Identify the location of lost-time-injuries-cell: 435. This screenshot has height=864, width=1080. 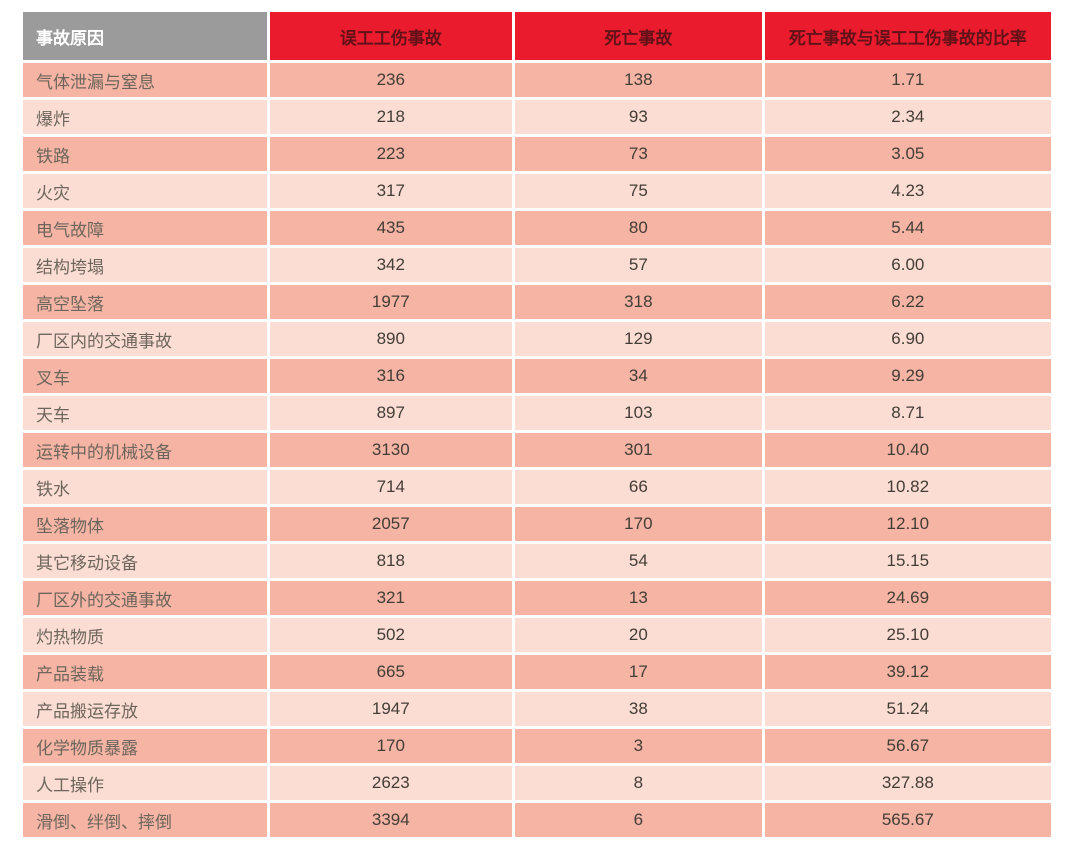
(391, 228).